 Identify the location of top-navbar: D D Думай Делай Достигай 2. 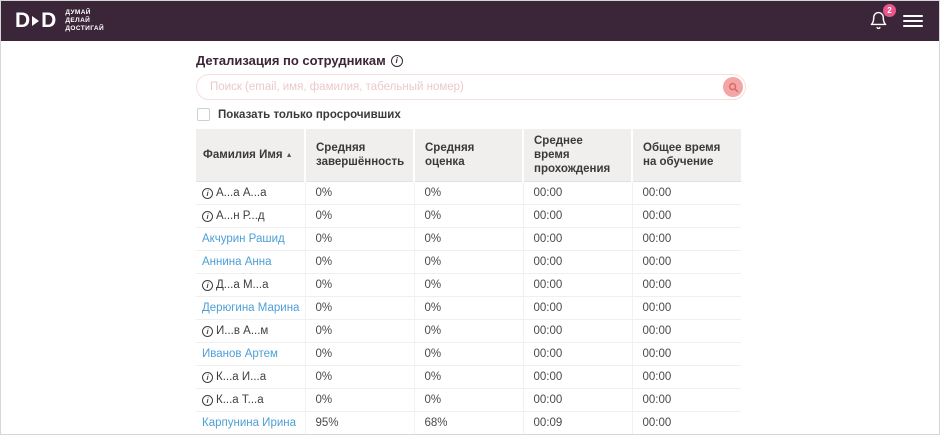
(470, 21).